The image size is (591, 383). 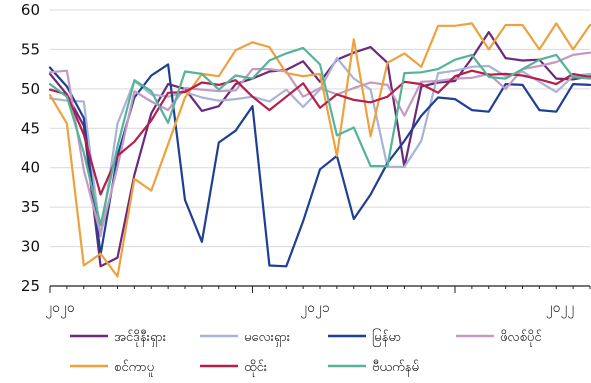 I want to click on legend-item: ဖိလစ်ပိုင်, so click(x=499, y=338).